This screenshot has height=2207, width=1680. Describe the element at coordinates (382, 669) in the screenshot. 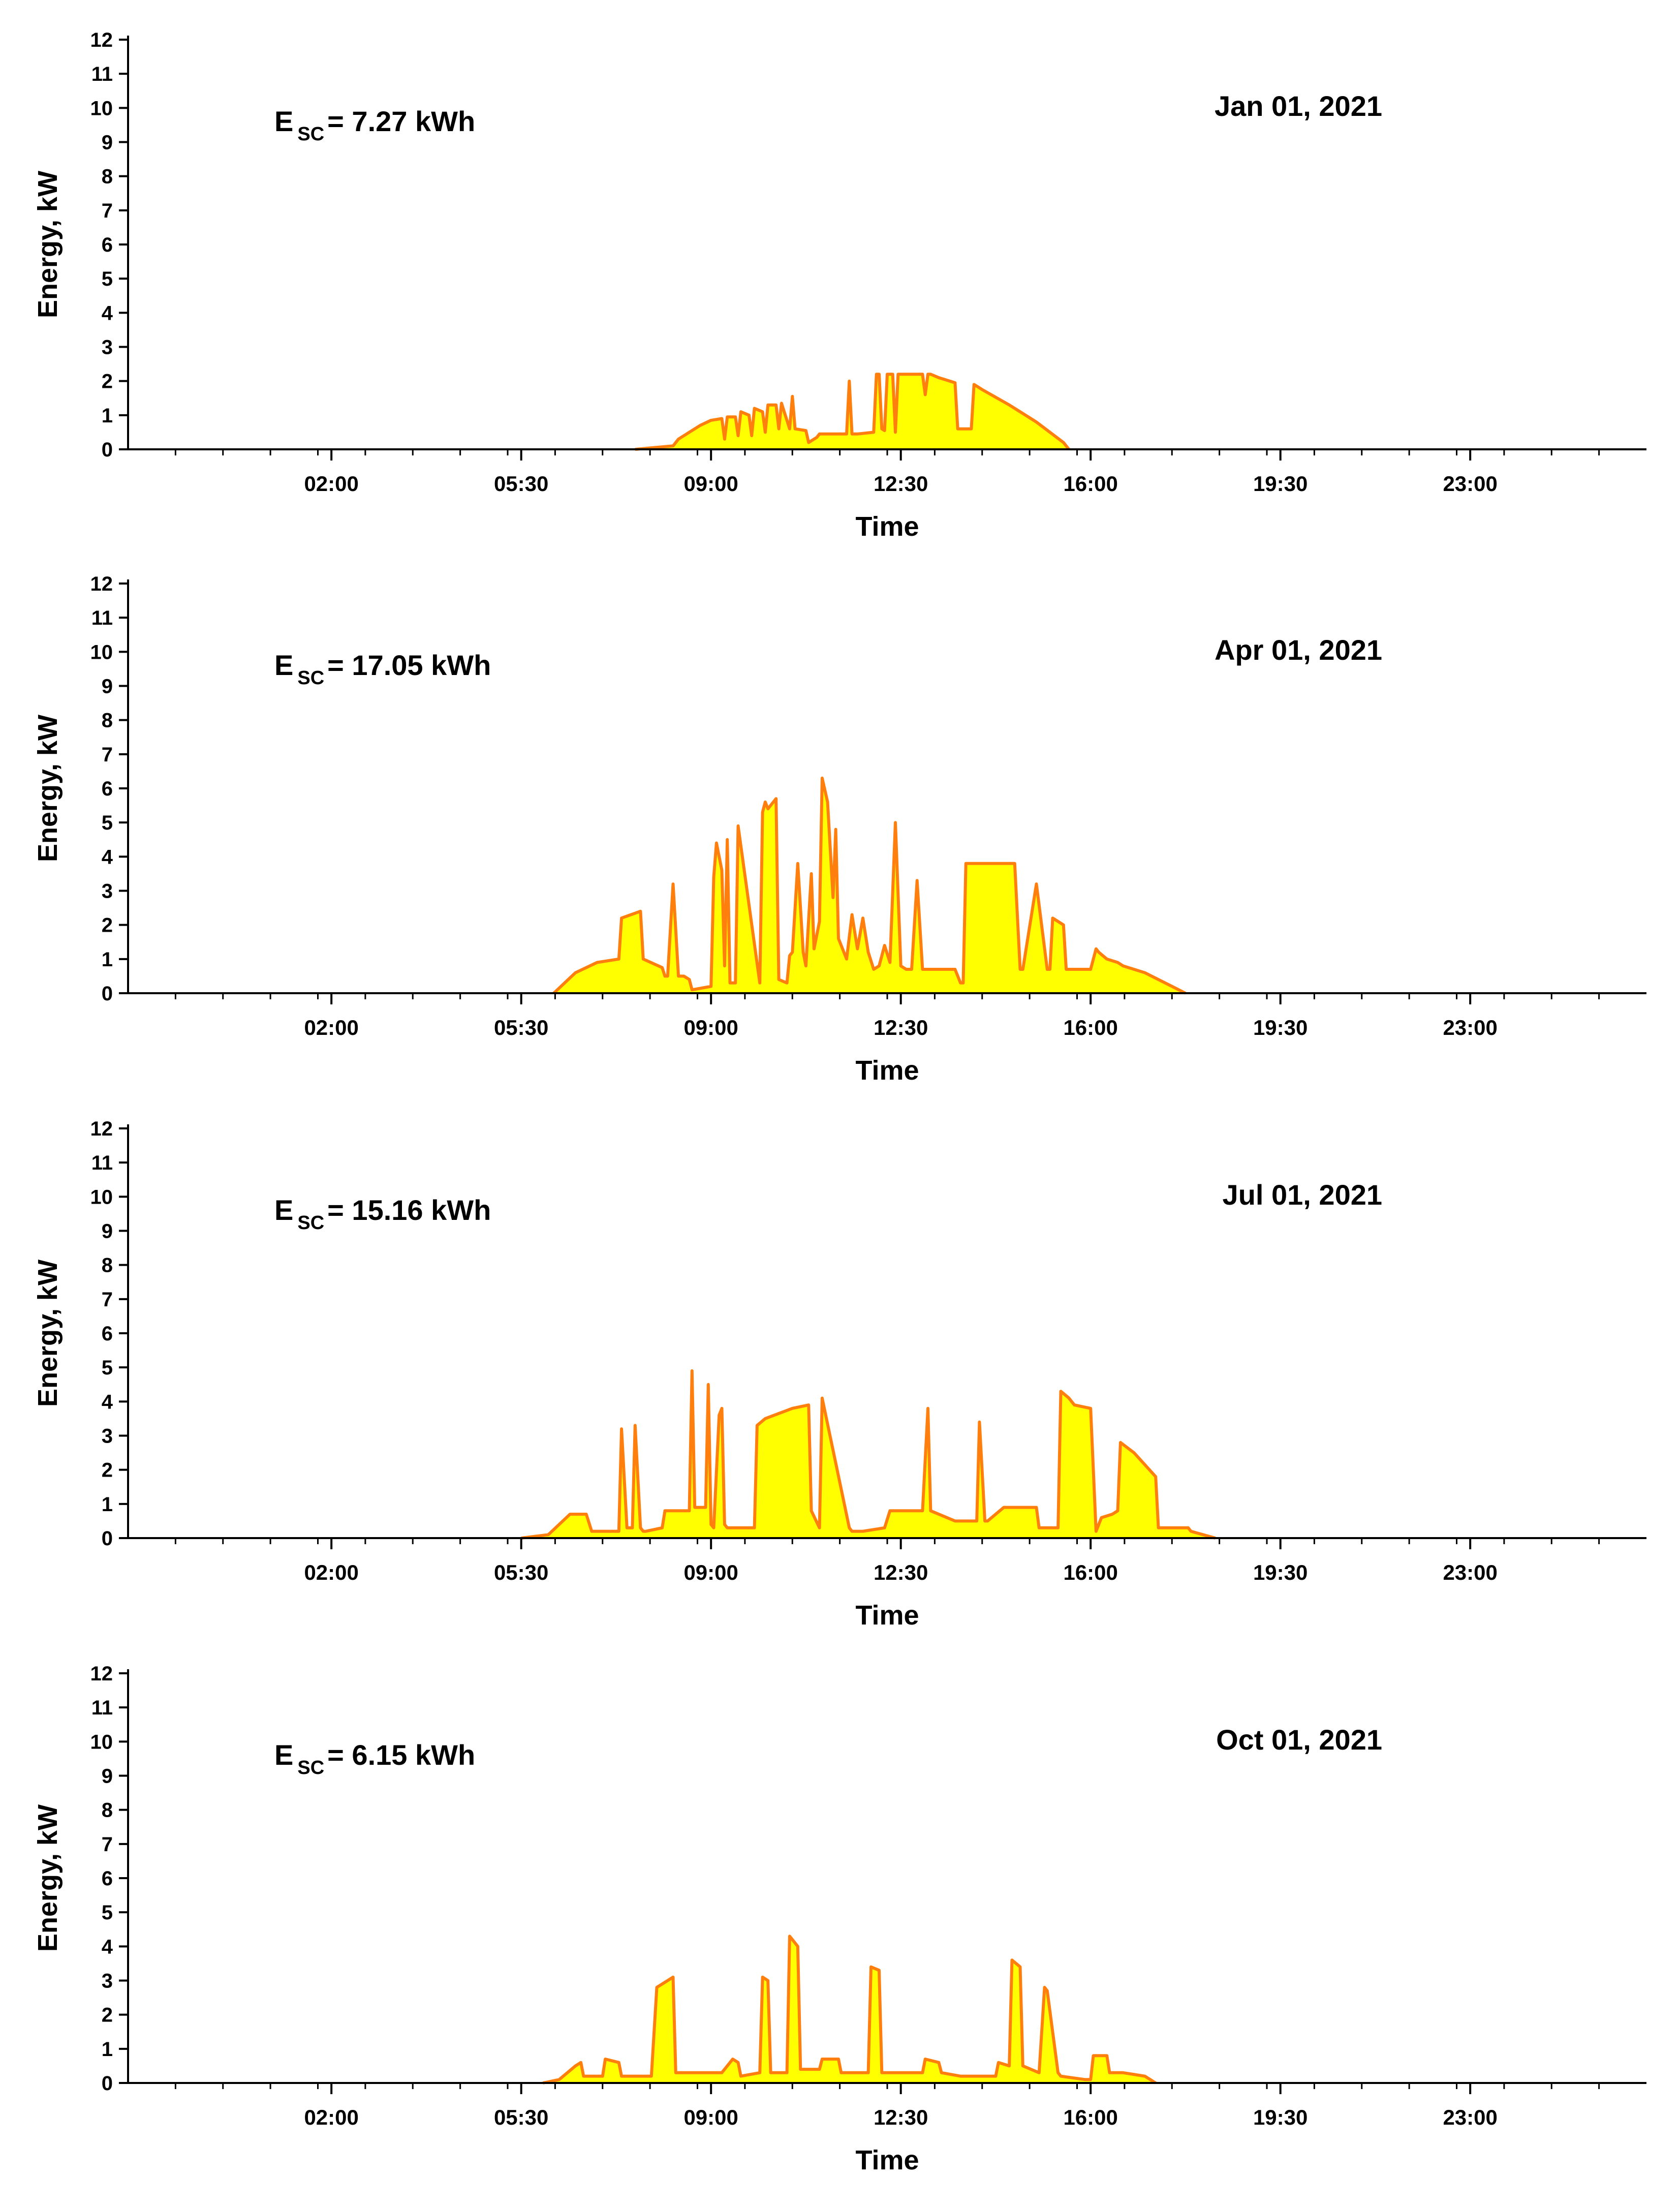

I see `energy-sc-annotation: E SC = 17.05 kWh` at that location.